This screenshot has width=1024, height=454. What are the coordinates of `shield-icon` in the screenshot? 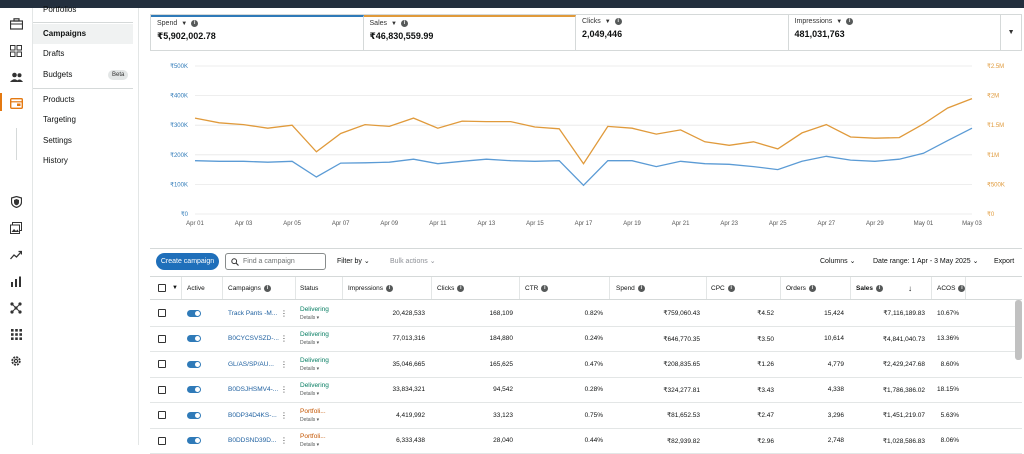 It's located at (16, 202).